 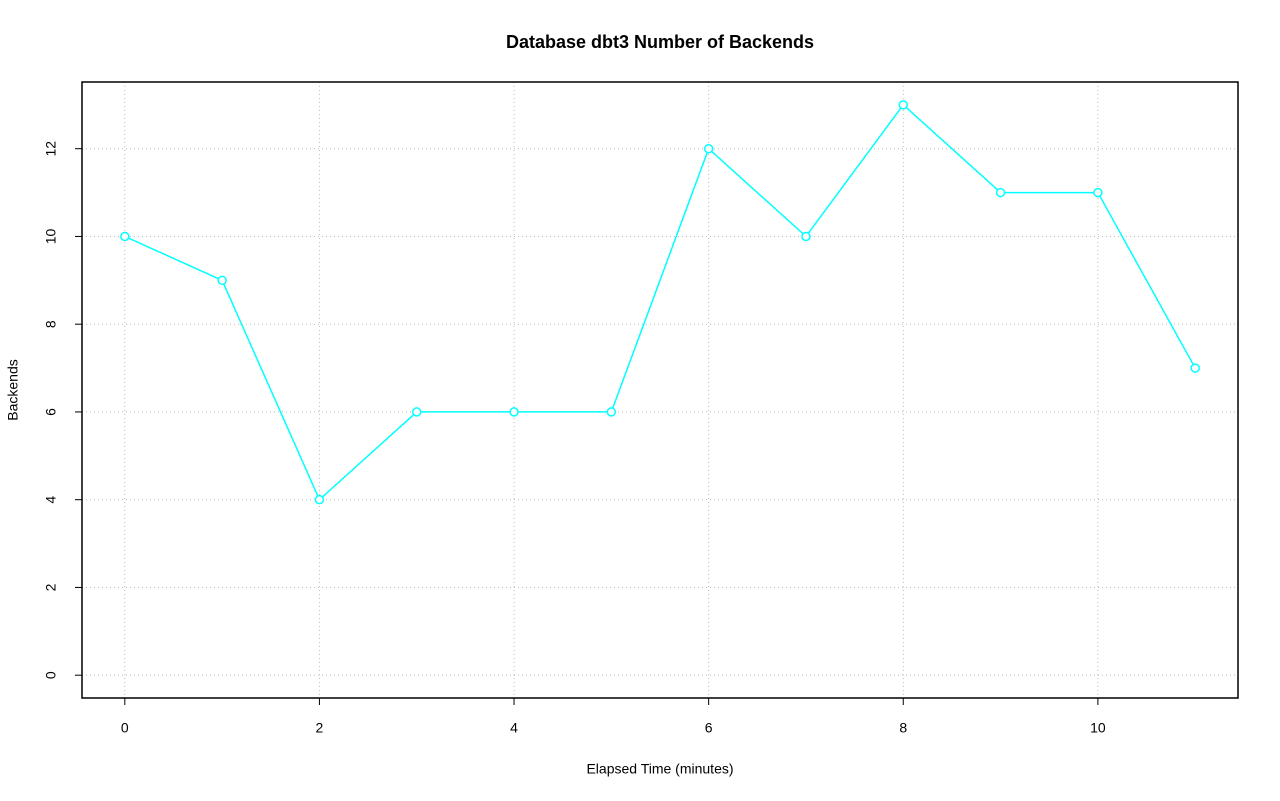 What do you see at coordinates (51, 324) in the screenshot?
I see `y-tick-label: 8` at bounding box center [51, 324].